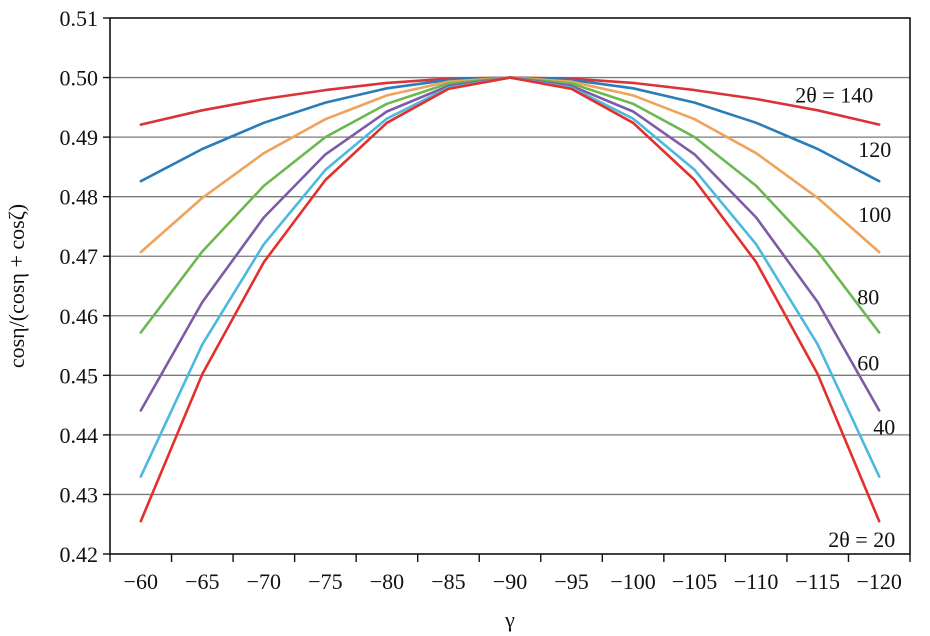  What do you see at coordinates (16, 286) in the screenshot?
I see `y-axis-title: cosη/(cosη + cosζ)` at bounding box center [16, 286].